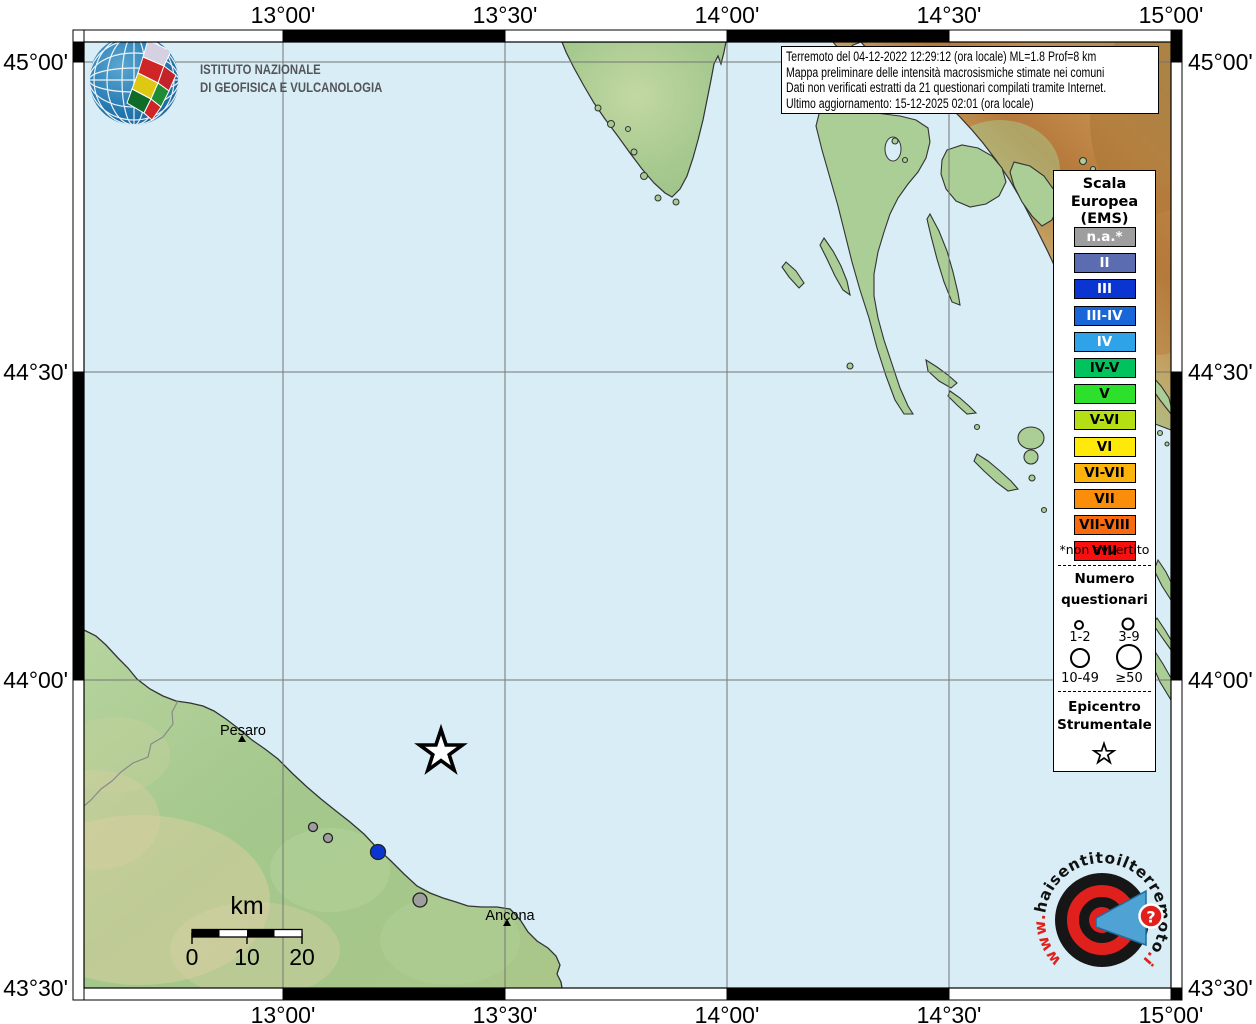 Image resolution: width=1256 pixels, height=1024 pixels. Describe the element at coordinates (949, 1013) in the screenshot. I see `axis-bottom-14-30: 14°30'` at that location.